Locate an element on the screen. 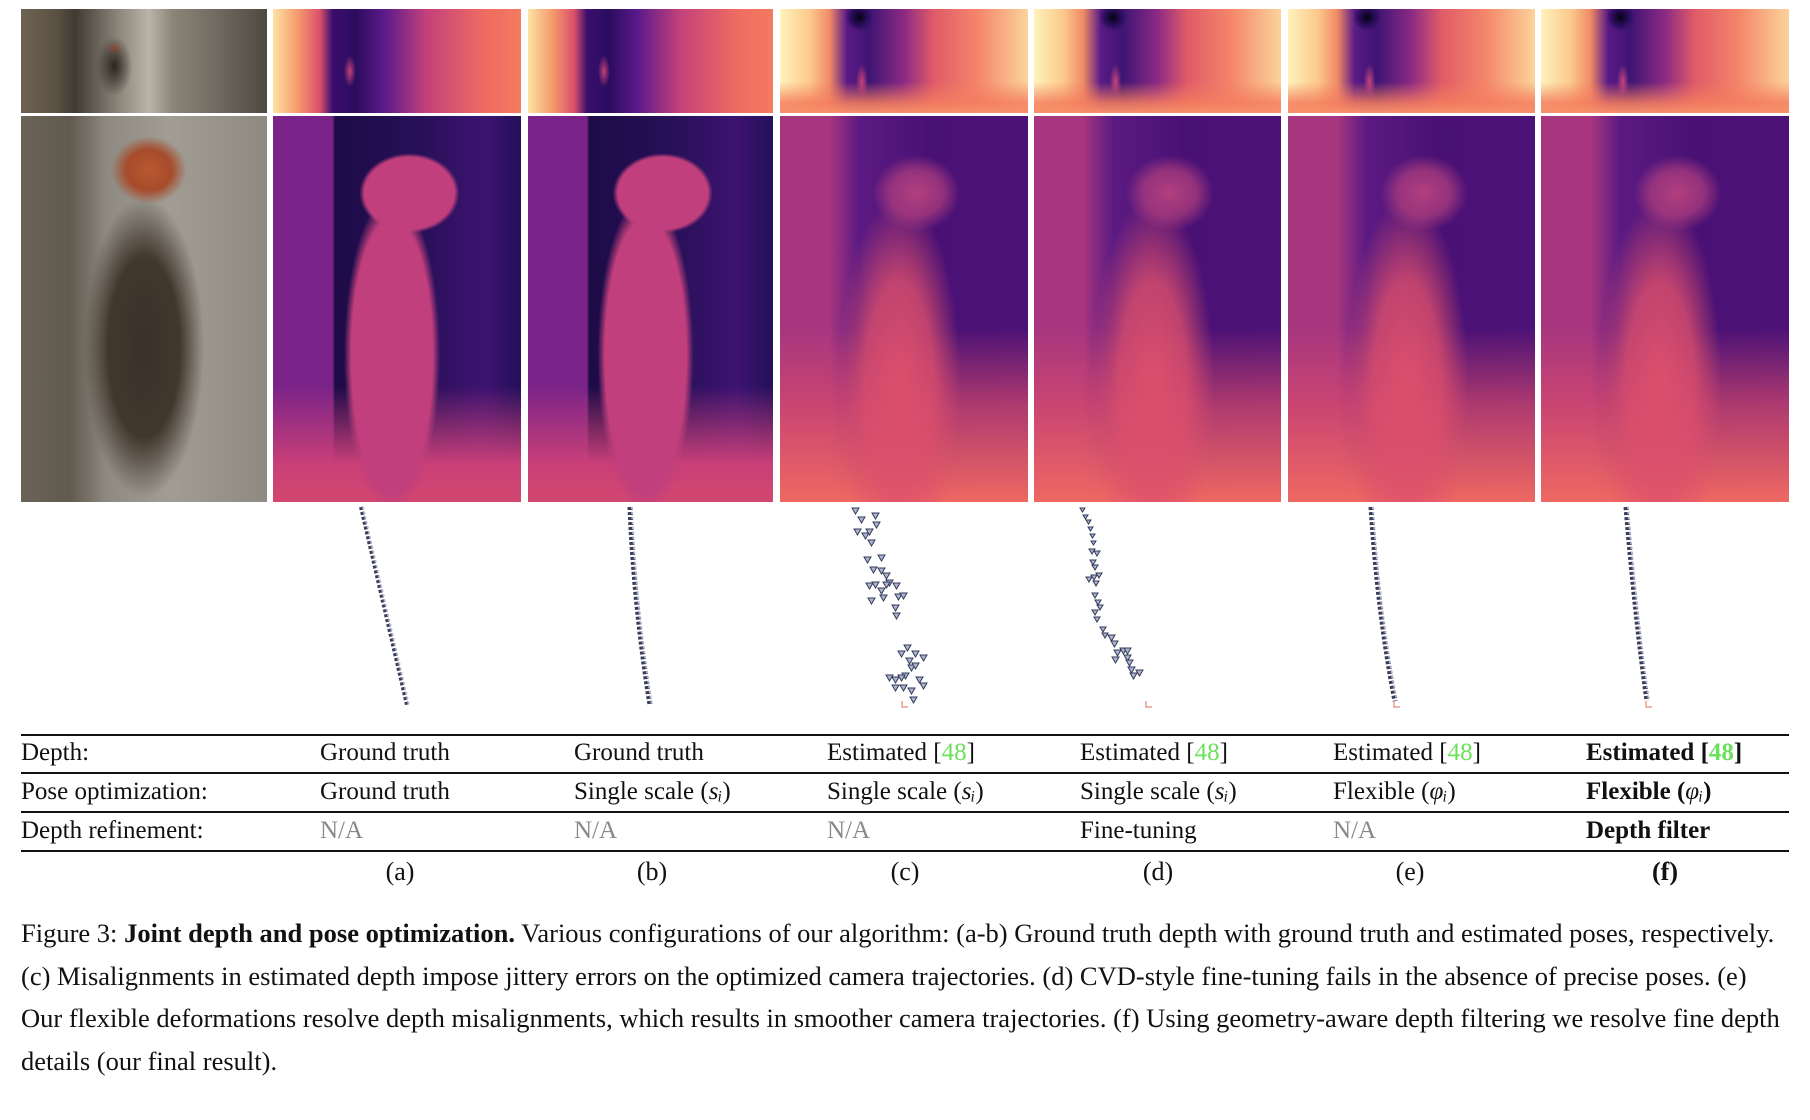  refinement-d: Fine-tuning is located at coordinates (1138, 830).